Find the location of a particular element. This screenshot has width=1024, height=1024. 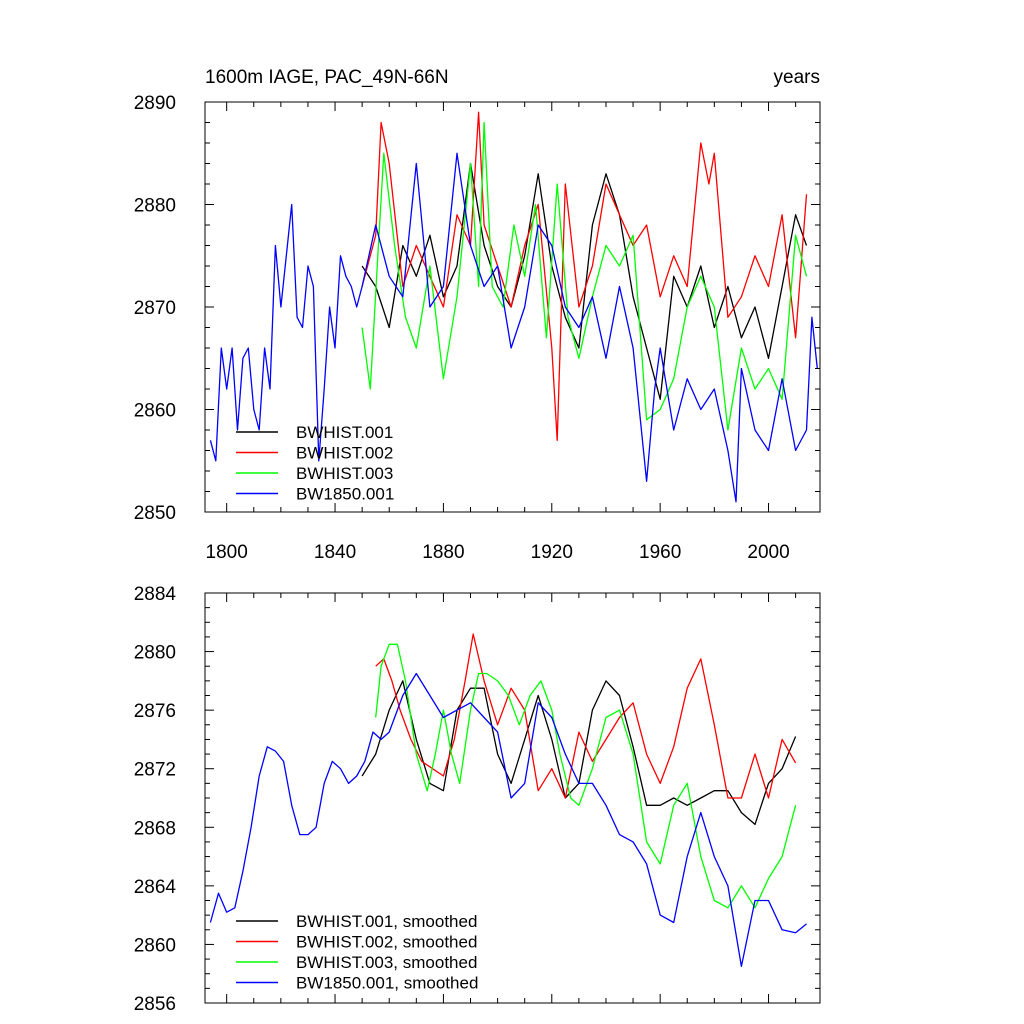

legend-label: BW1850.001 is located at coordinates (345, 494).